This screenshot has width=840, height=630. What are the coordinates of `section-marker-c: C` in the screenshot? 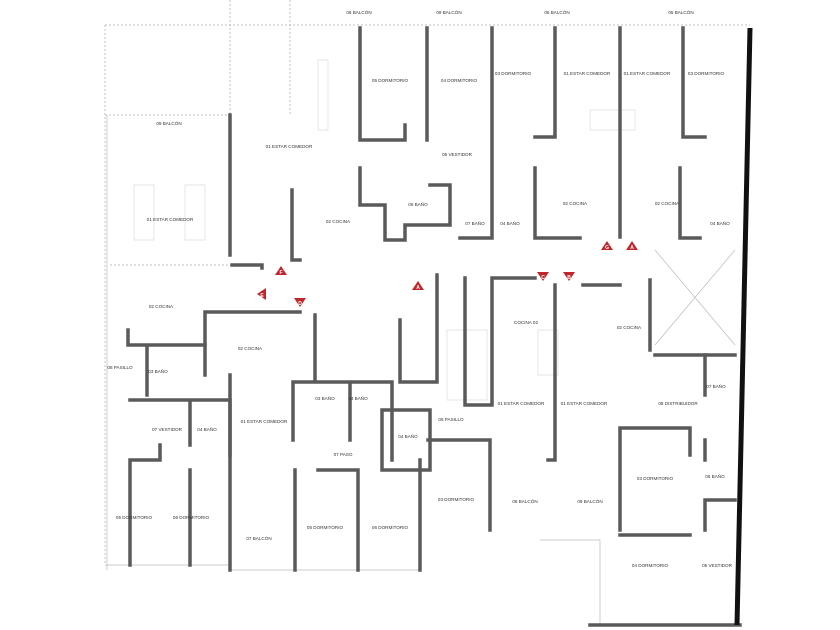 It's located at (543, 276).